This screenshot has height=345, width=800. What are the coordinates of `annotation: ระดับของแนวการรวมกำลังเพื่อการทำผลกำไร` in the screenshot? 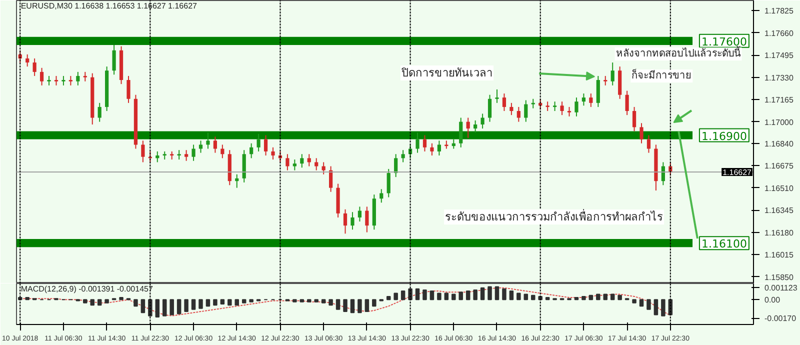 It's located at (554, 216).